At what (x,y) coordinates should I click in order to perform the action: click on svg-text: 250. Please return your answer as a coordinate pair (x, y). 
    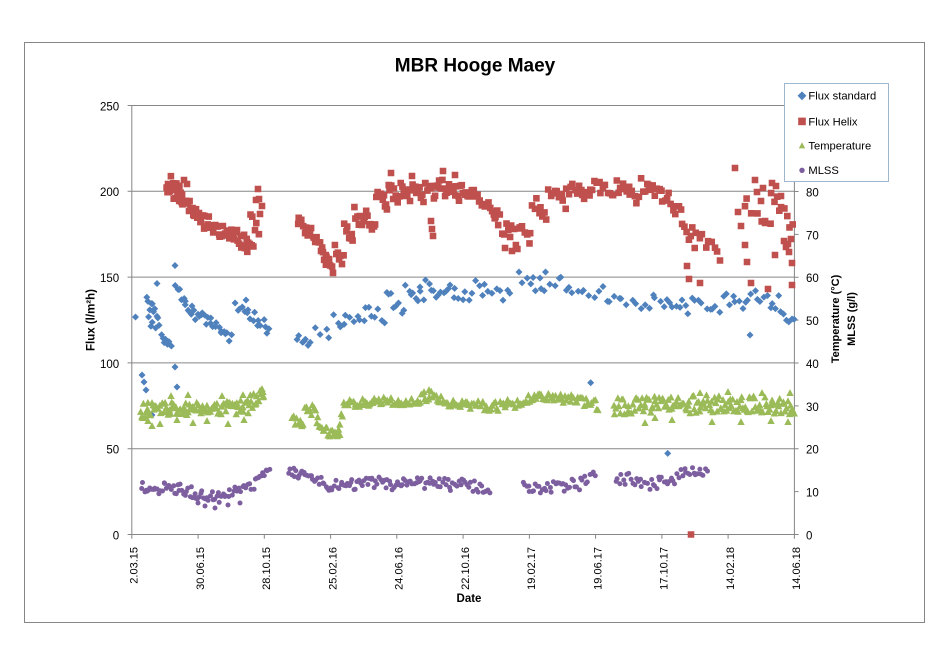
    Looking at the image, I should click on (109, 107).